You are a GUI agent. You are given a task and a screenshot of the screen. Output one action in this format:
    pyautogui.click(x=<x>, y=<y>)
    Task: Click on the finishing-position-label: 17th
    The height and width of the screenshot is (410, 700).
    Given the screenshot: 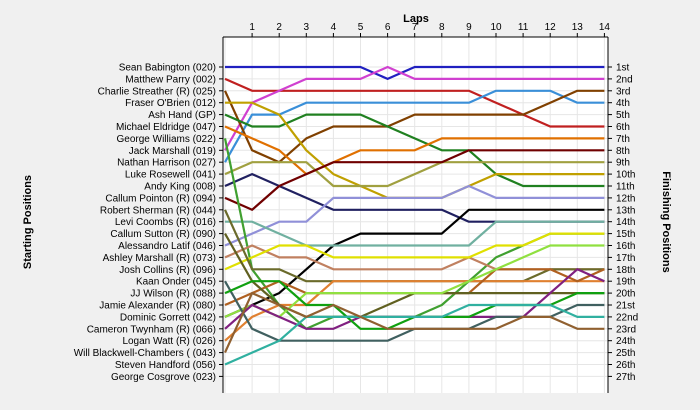 What is the action you would take?
    pyautogui.click(x=625, y=258)
    